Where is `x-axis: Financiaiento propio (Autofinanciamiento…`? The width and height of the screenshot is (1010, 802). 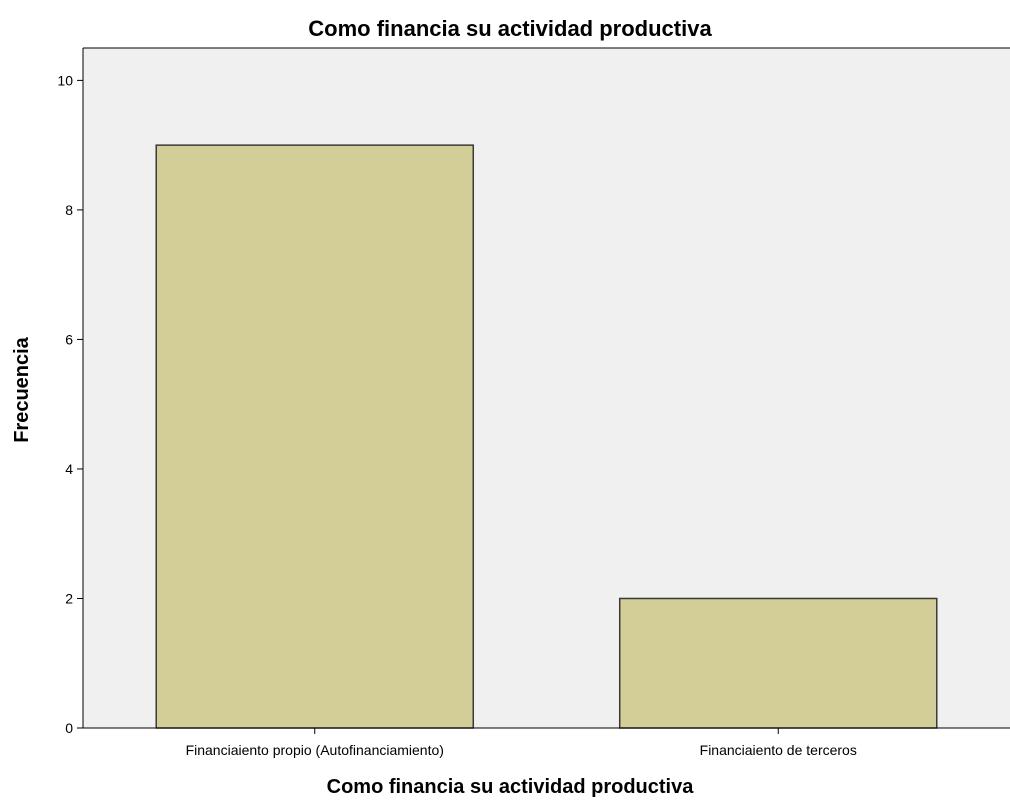
x-axis: Financiaiento propio (Autofinanciamiento… is located at coordinates (546, 742).